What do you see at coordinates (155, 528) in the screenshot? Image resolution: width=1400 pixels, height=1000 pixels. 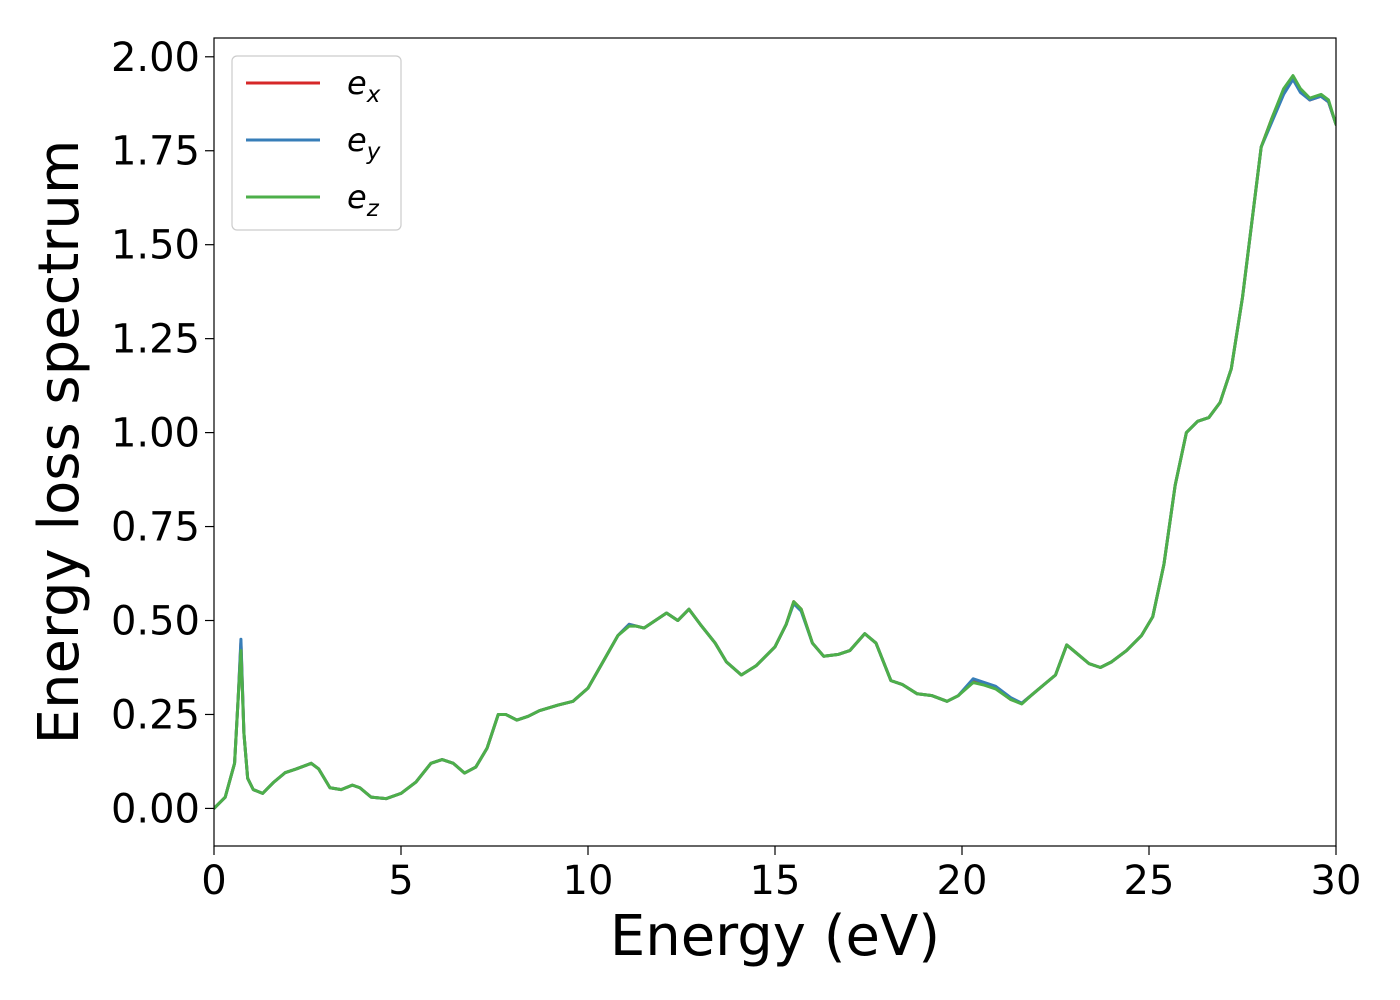 I see `y-tick-label: 0.75` at bounding box center [155, 528].